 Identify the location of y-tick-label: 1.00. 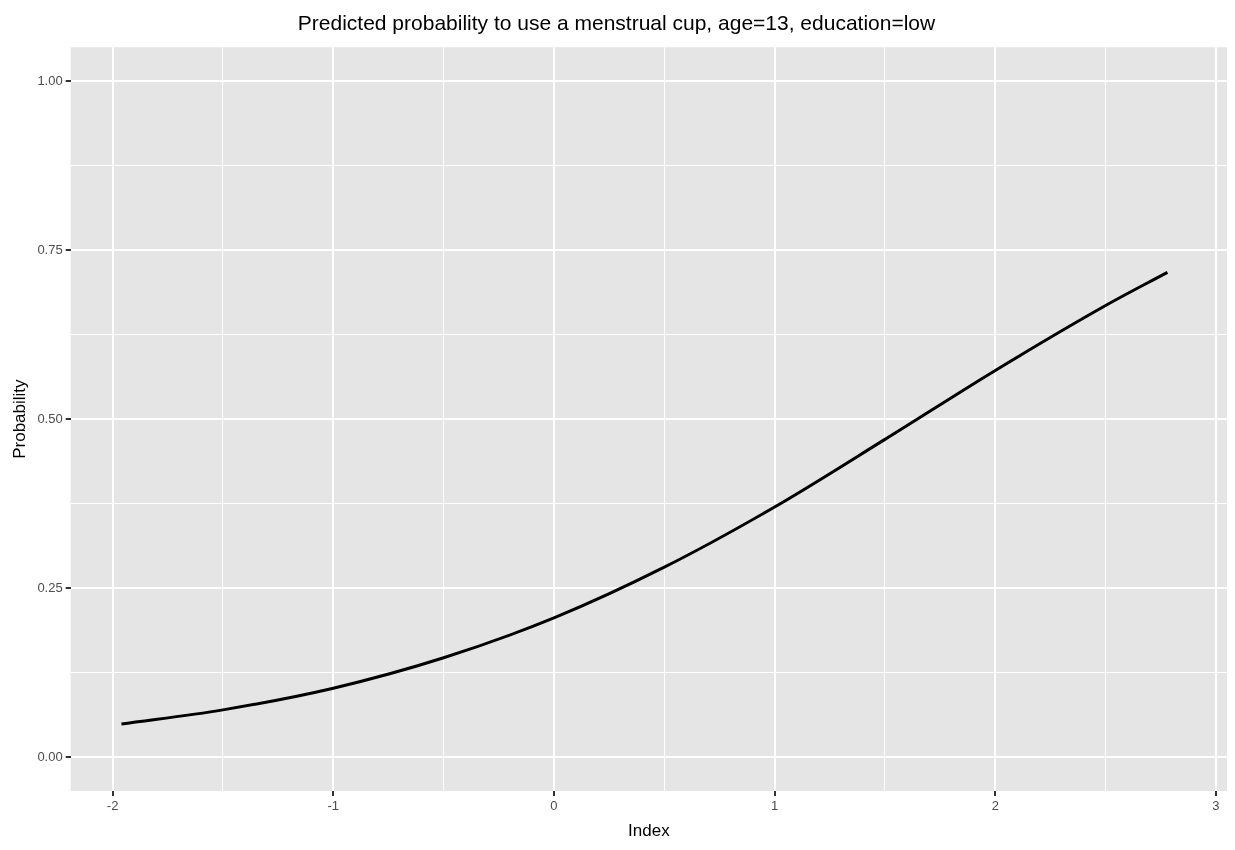
(50, 80).